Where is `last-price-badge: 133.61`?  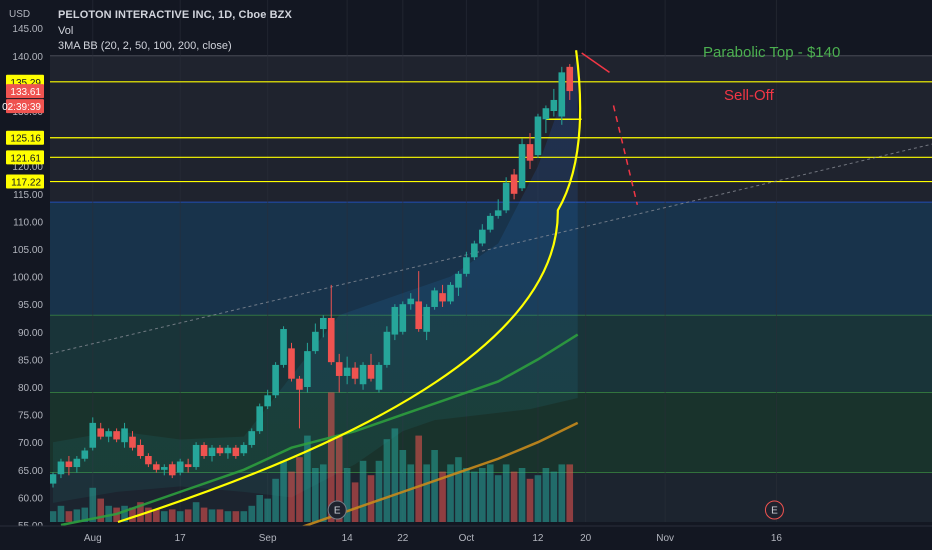
last-price-badge: 133.61 is located at coordinates (25, 92).